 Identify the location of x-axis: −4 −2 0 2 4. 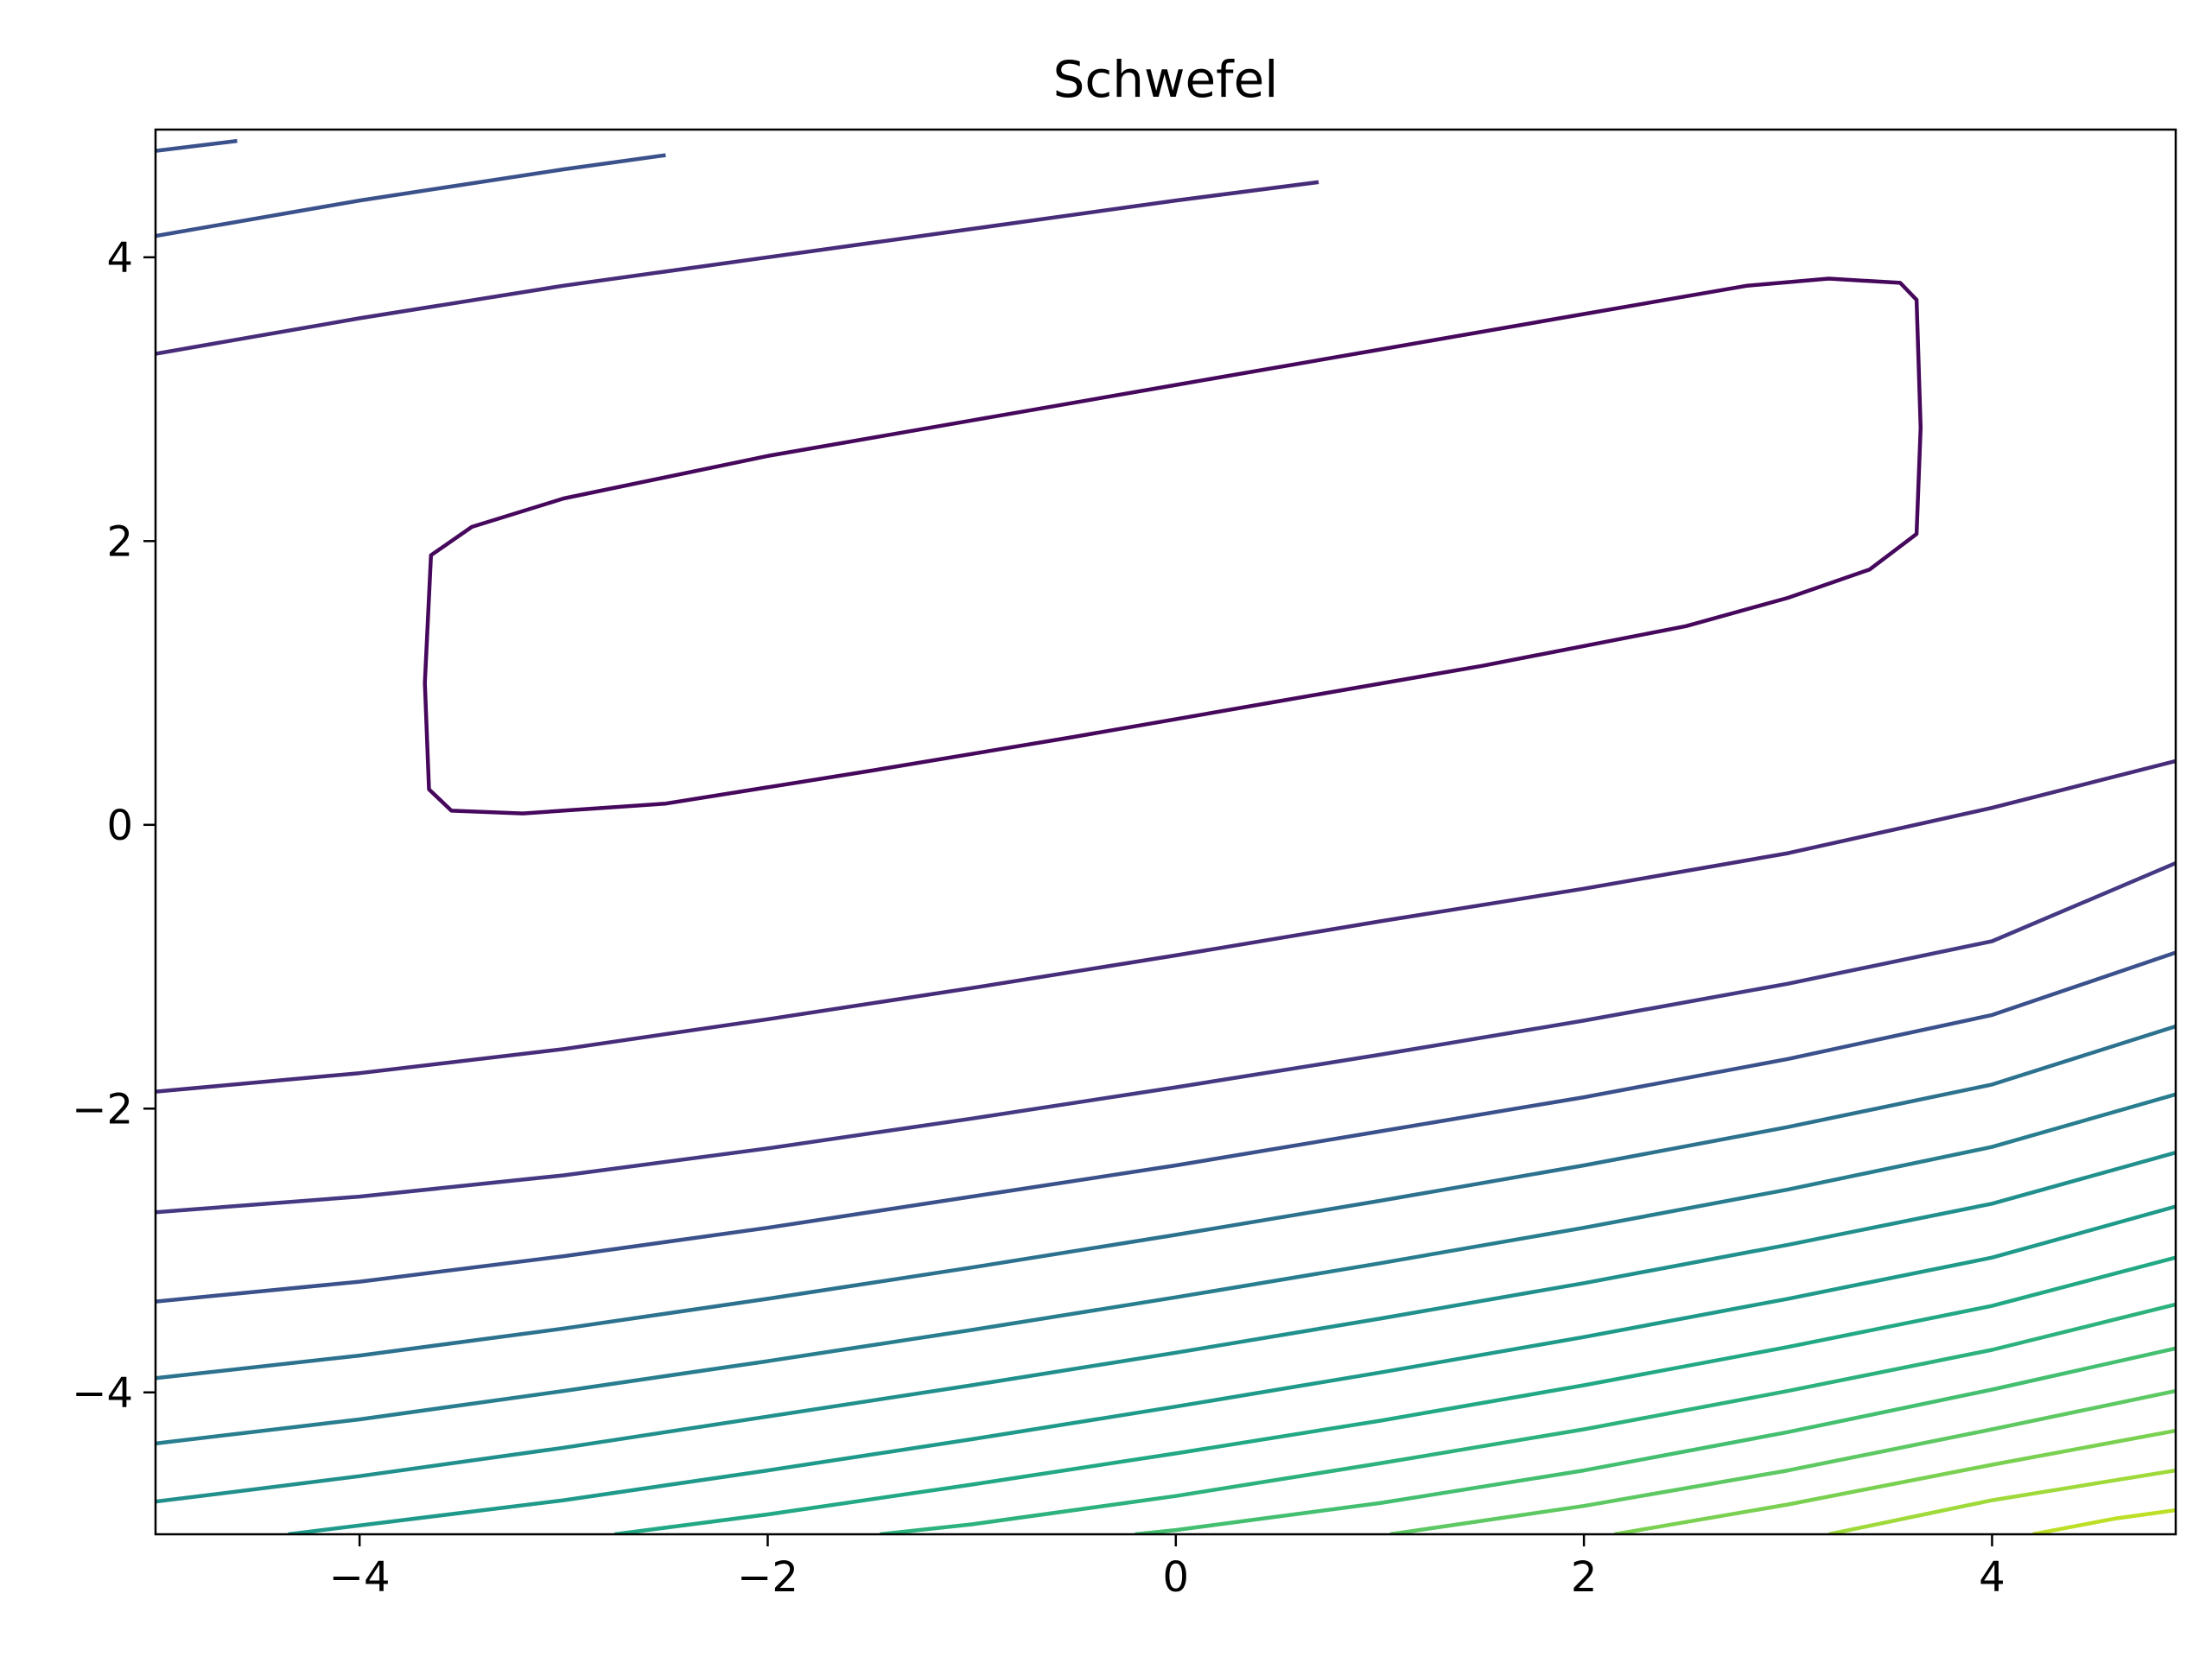
(1167, 1568).